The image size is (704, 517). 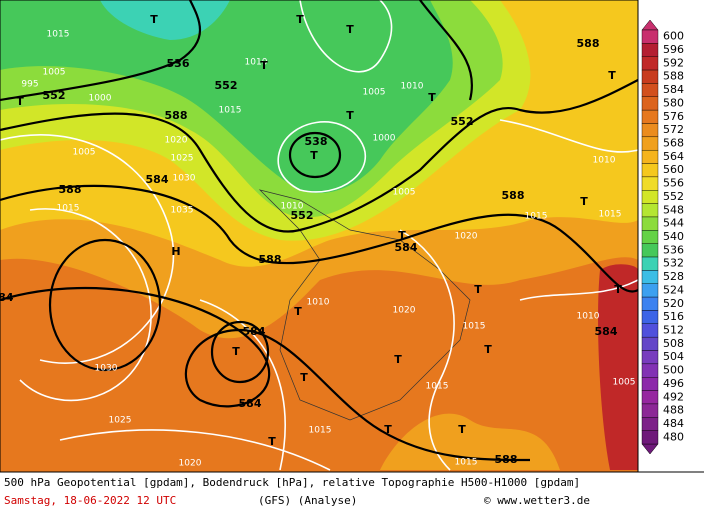 What do you see at coordinates (673, 223) in the screenshot?
I see `legend-label: 544` at bounding box center [673, 223].